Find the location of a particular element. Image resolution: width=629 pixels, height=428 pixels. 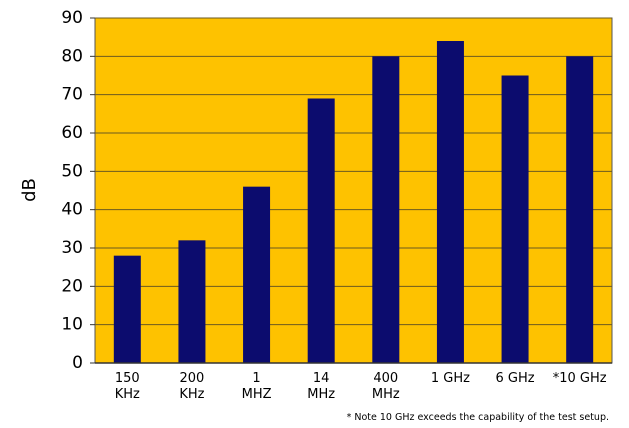

x-tick-label: 1 MHZ is located at coordinates (256, 386).